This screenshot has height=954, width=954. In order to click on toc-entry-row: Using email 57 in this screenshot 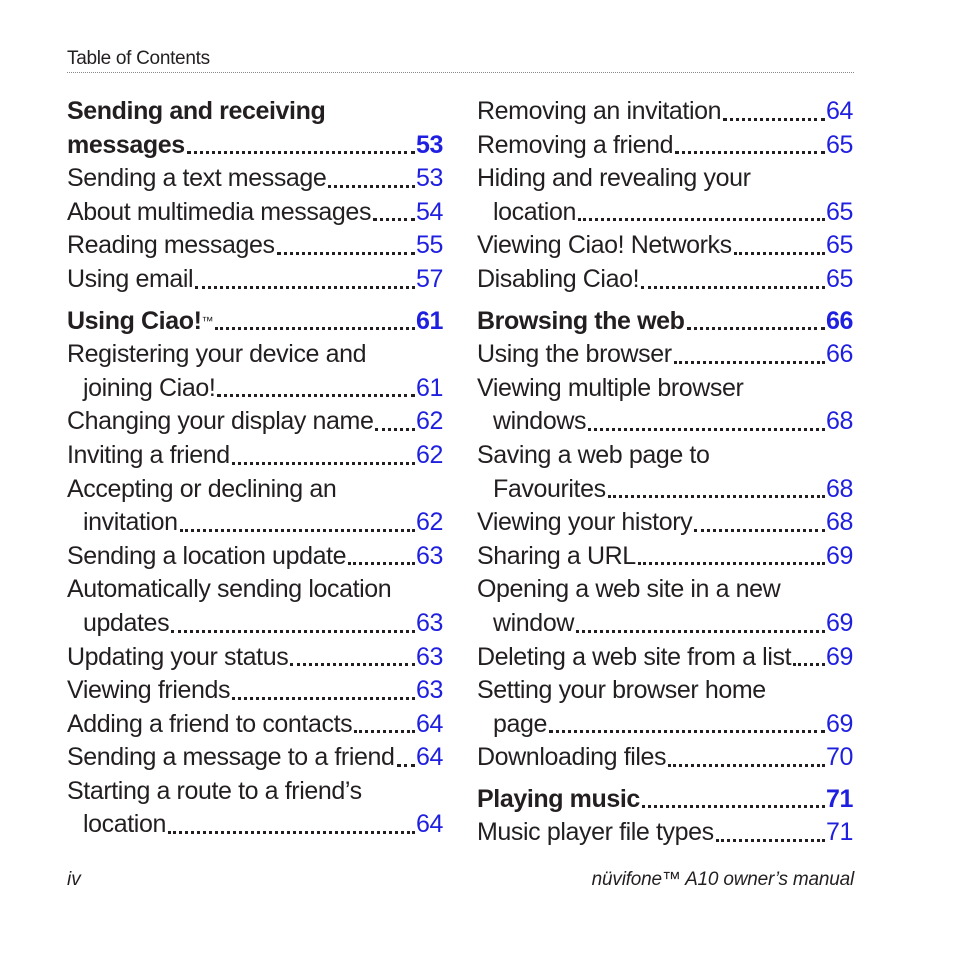, I will do `click(255, 280)`.